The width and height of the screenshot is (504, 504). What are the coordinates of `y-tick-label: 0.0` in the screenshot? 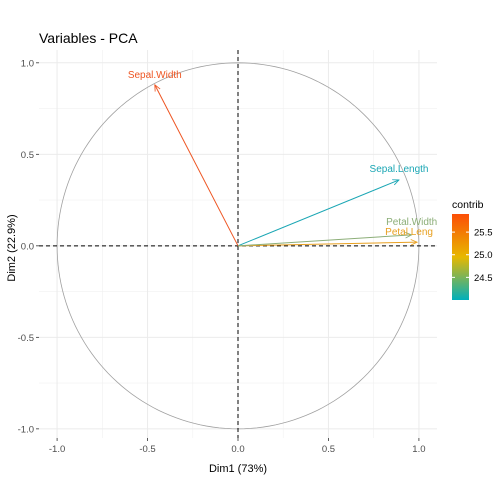 It's located at (27, 246).